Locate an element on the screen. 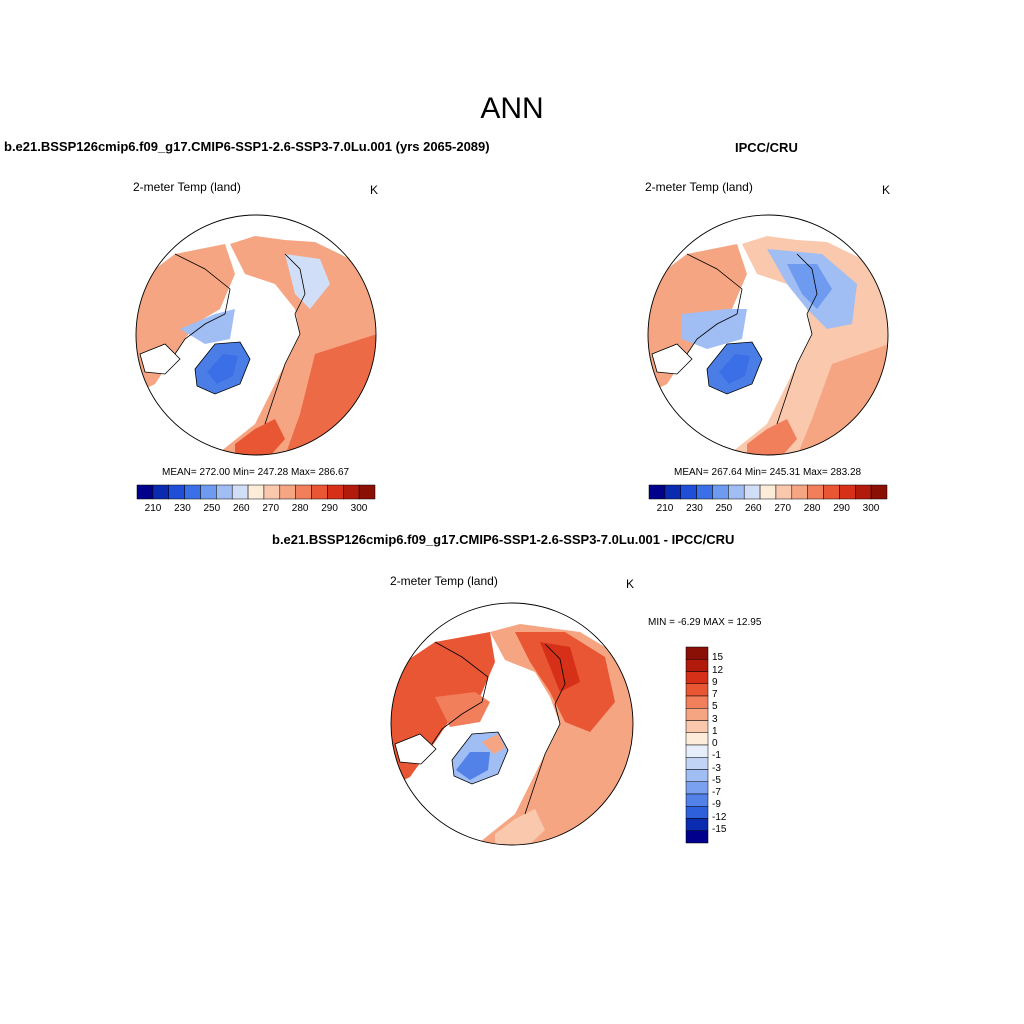 Image resolution: width=1024 pixels, height=1024 pixels. model-canada-cool-region is located at coordinates (207, 326).